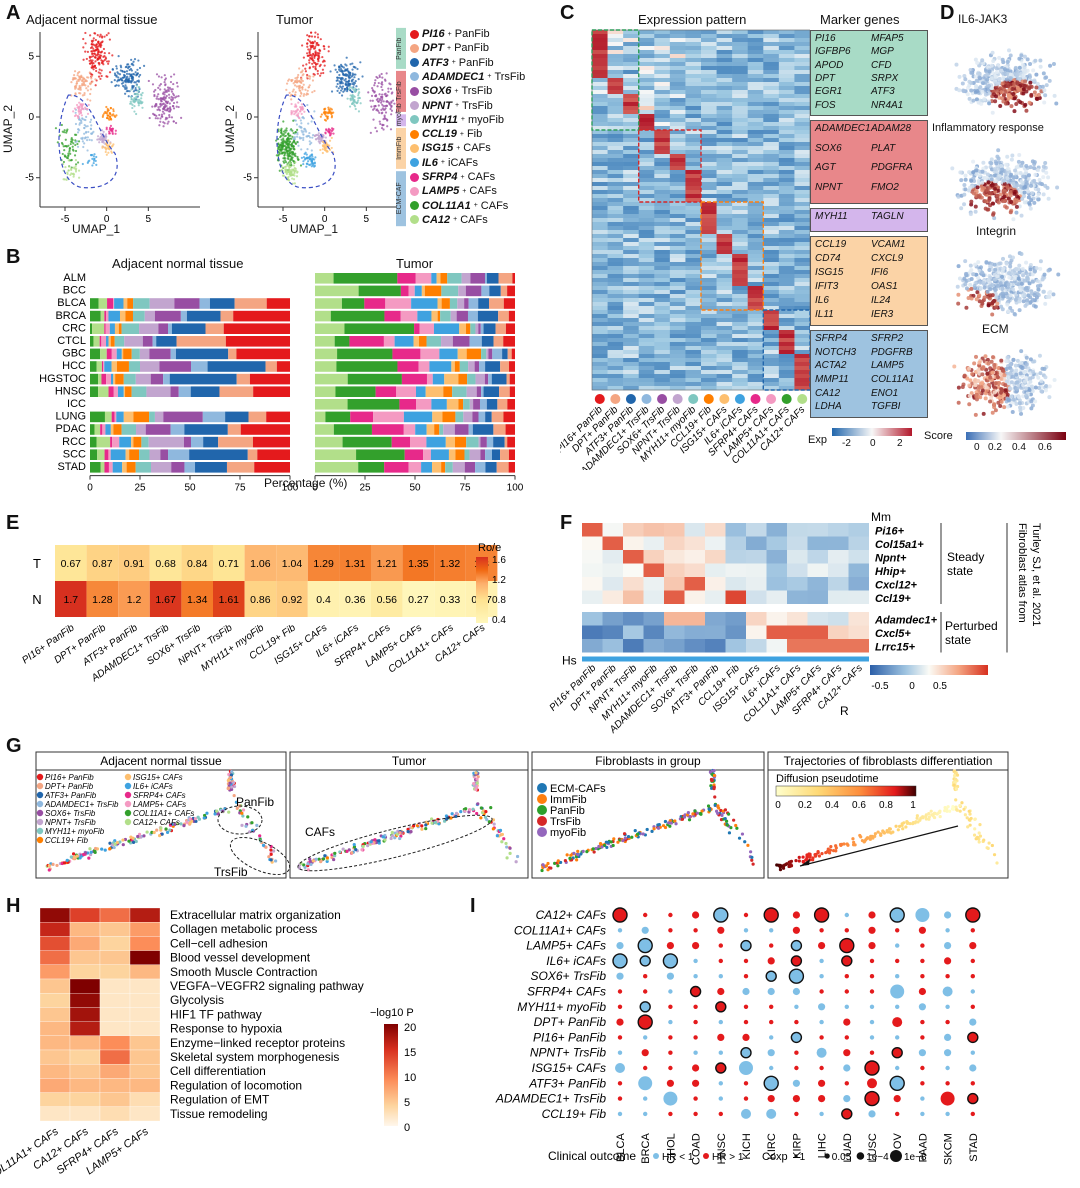 The width and height of the screenshot is (1080, 1188). What do you see at coordinates (885, 393) in the screenshot?
I see `marker-gene: ENO1` at bounding box center [885, 393].